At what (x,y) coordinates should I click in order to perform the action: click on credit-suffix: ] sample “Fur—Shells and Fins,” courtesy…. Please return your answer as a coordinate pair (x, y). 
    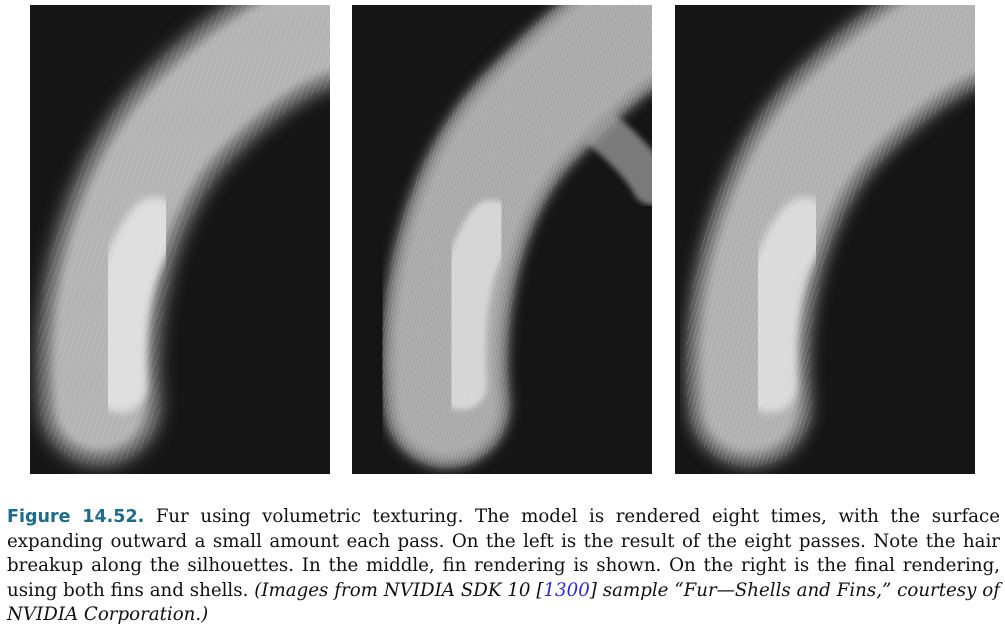
    Looking at the image, I should click on (503, 602).